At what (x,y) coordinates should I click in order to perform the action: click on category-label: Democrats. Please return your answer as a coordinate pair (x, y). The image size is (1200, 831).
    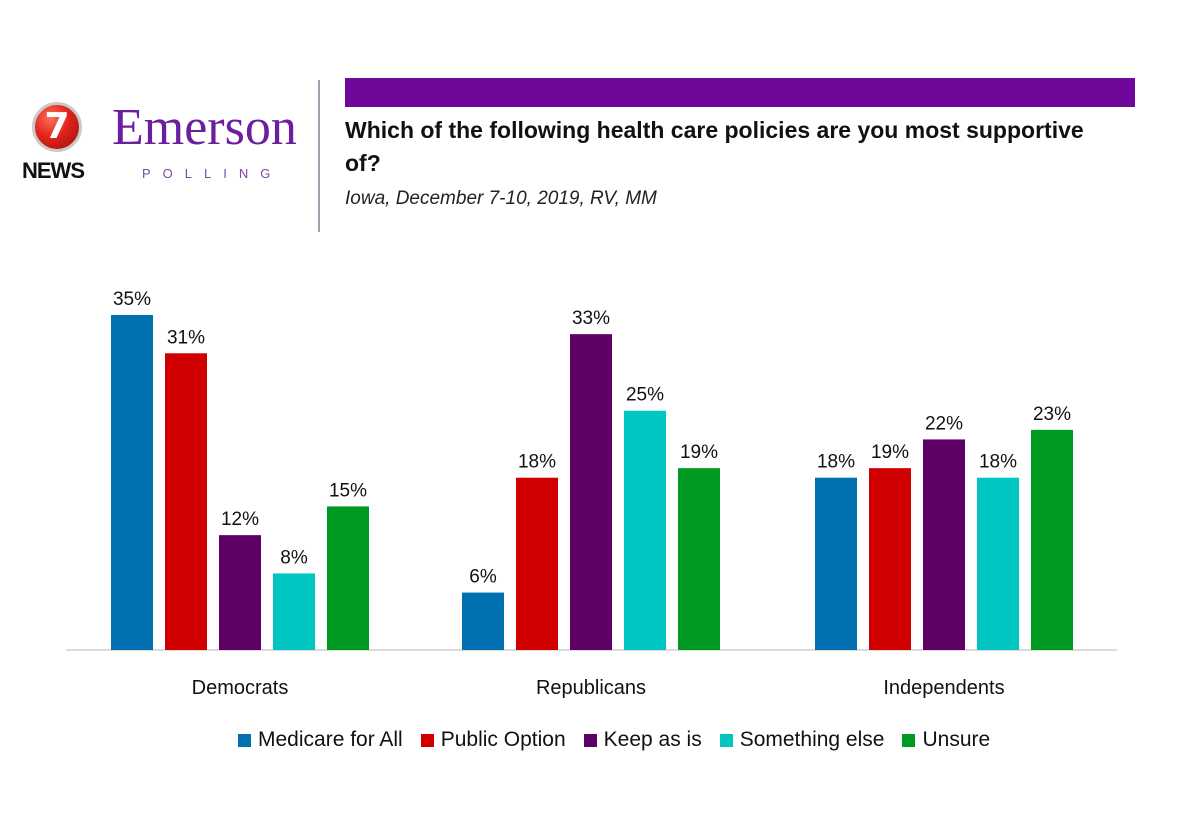
    Looking at the image, I should click on (240, 688).